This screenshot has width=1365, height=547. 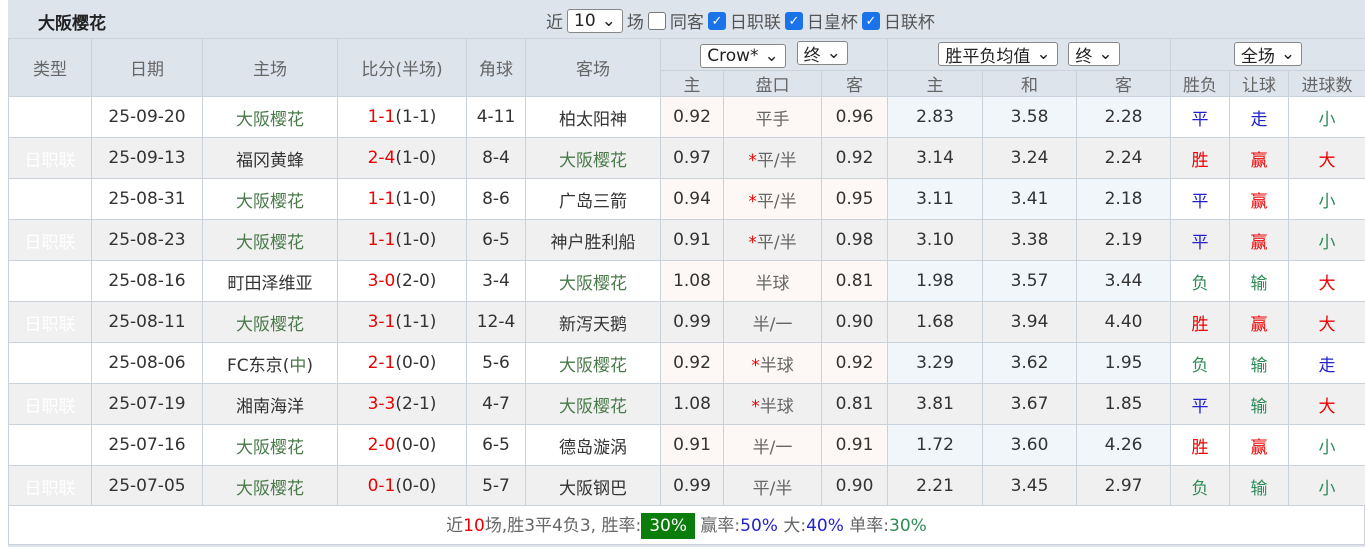 I want to click on score: 2-0(0-0), so click(x=402, y=445).